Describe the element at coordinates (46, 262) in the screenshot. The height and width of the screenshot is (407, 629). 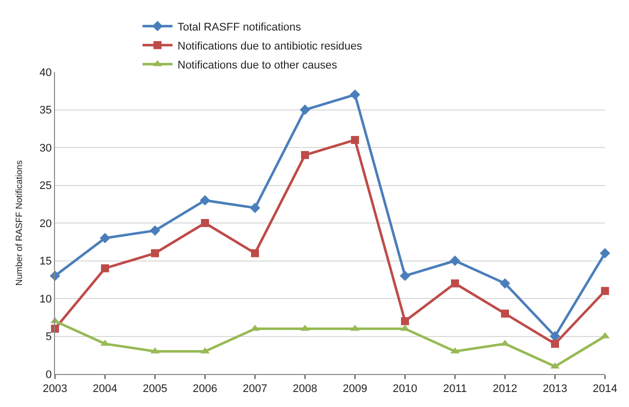
I see `y-tick-label: 15` at that location.